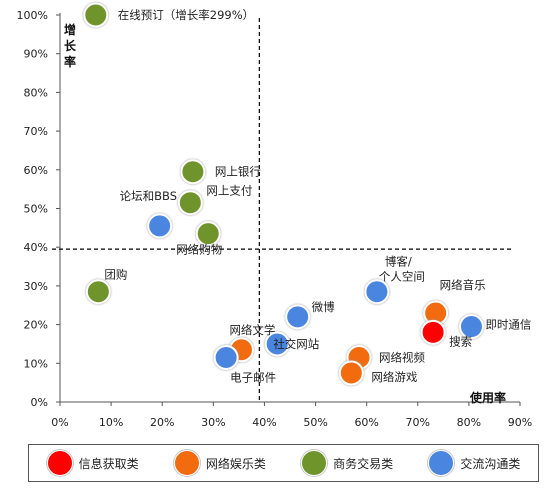 The width and height of the screenshot is (548, 490). What do you see at coordinates (36, 363) in the screenshot?
I see `y-tick-label: 10%` at bounding box center [36, 363].